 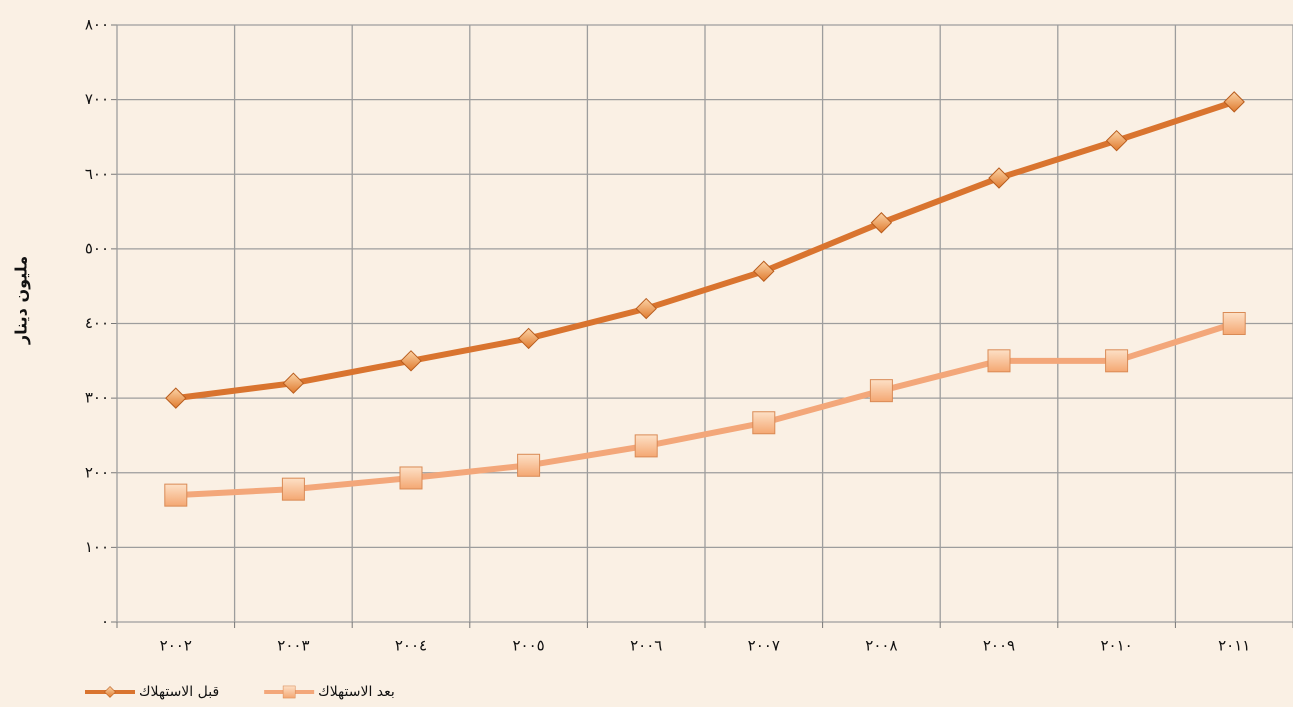 What do you see at coordinates (528, 646) in the screenshot?
I see `x-tick-label: ٢٠٠٥` at bounding box center [528, 646].